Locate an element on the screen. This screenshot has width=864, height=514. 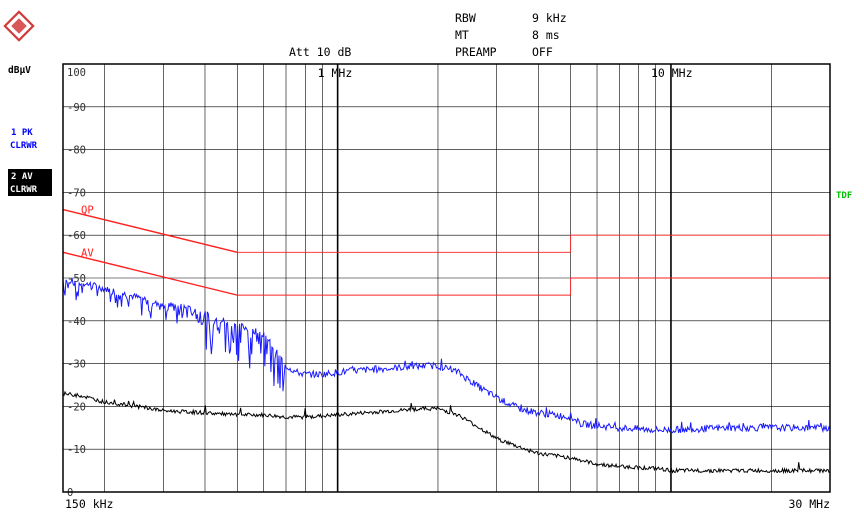
trace1-mode: CLRWR is located at coordinates (24, 146).